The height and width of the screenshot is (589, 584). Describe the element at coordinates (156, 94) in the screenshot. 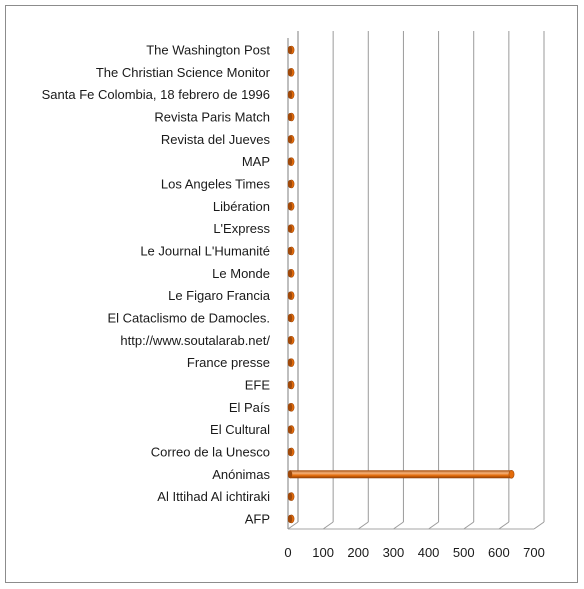

I see `category-label: Santa Fe Colombia, 18 febrero de 1996` at that location.